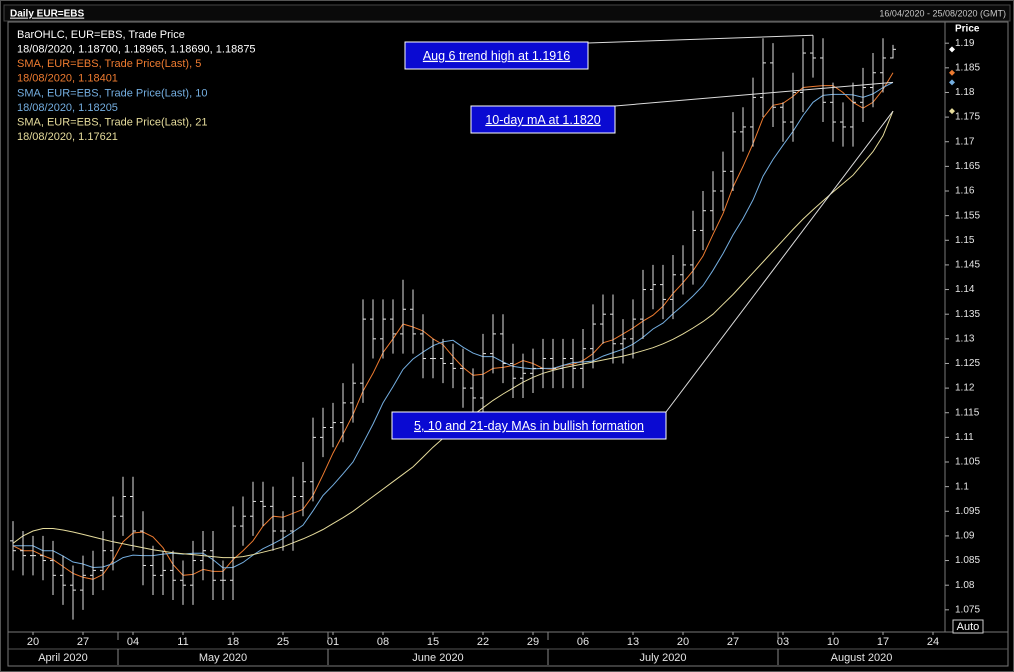 The height and width of the screenshot is (672, 1014). Describe the element at coordinates (533, 642) in the screenshot. I see `x-tick-label: 29` at that location.